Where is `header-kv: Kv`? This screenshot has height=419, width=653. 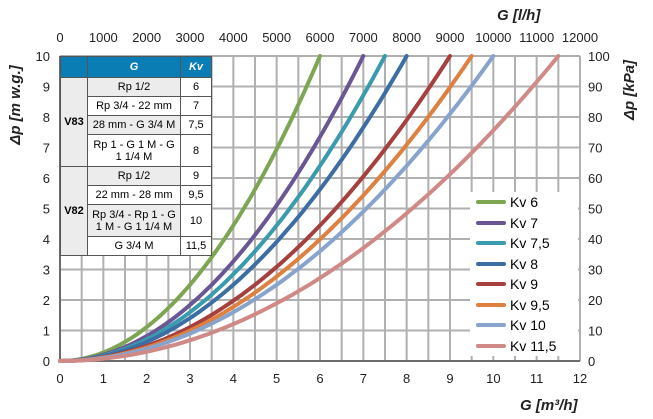 header-kv: Kv is located at coordinates (196, 67).